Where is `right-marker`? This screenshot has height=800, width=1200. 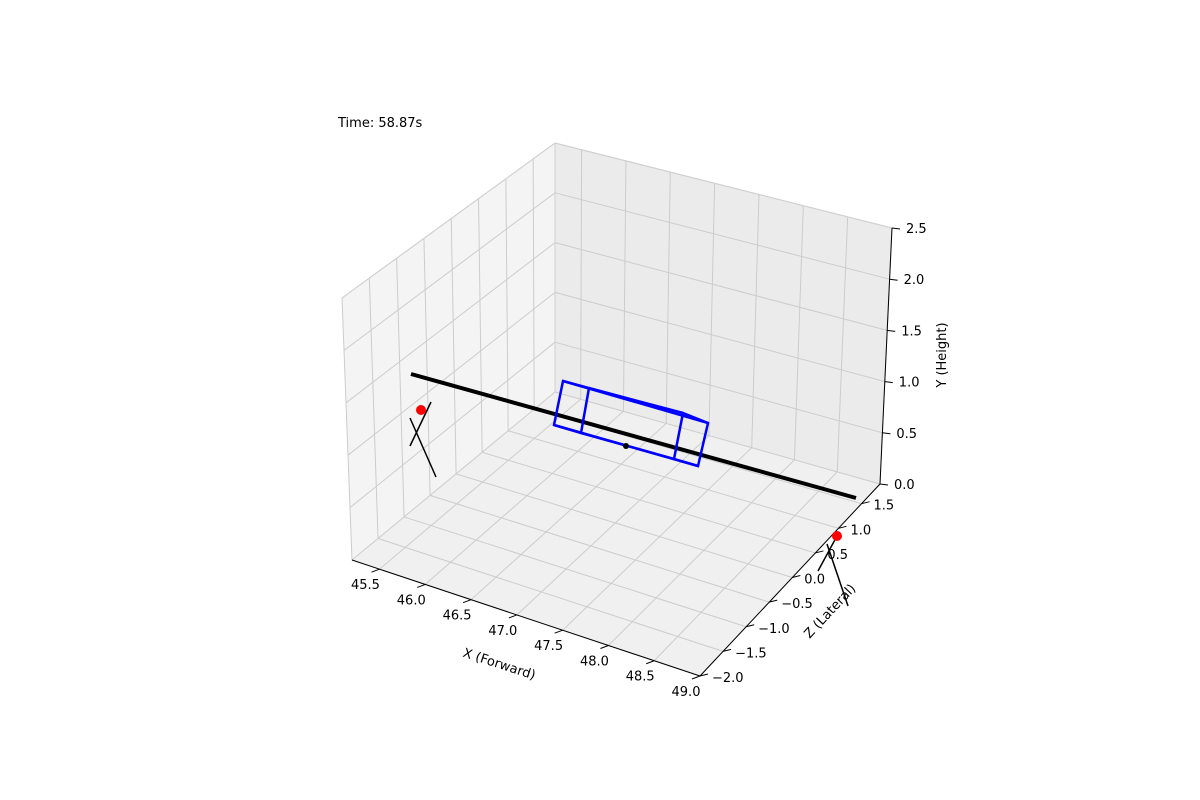
right-marker is located at coordinates (837, 536).